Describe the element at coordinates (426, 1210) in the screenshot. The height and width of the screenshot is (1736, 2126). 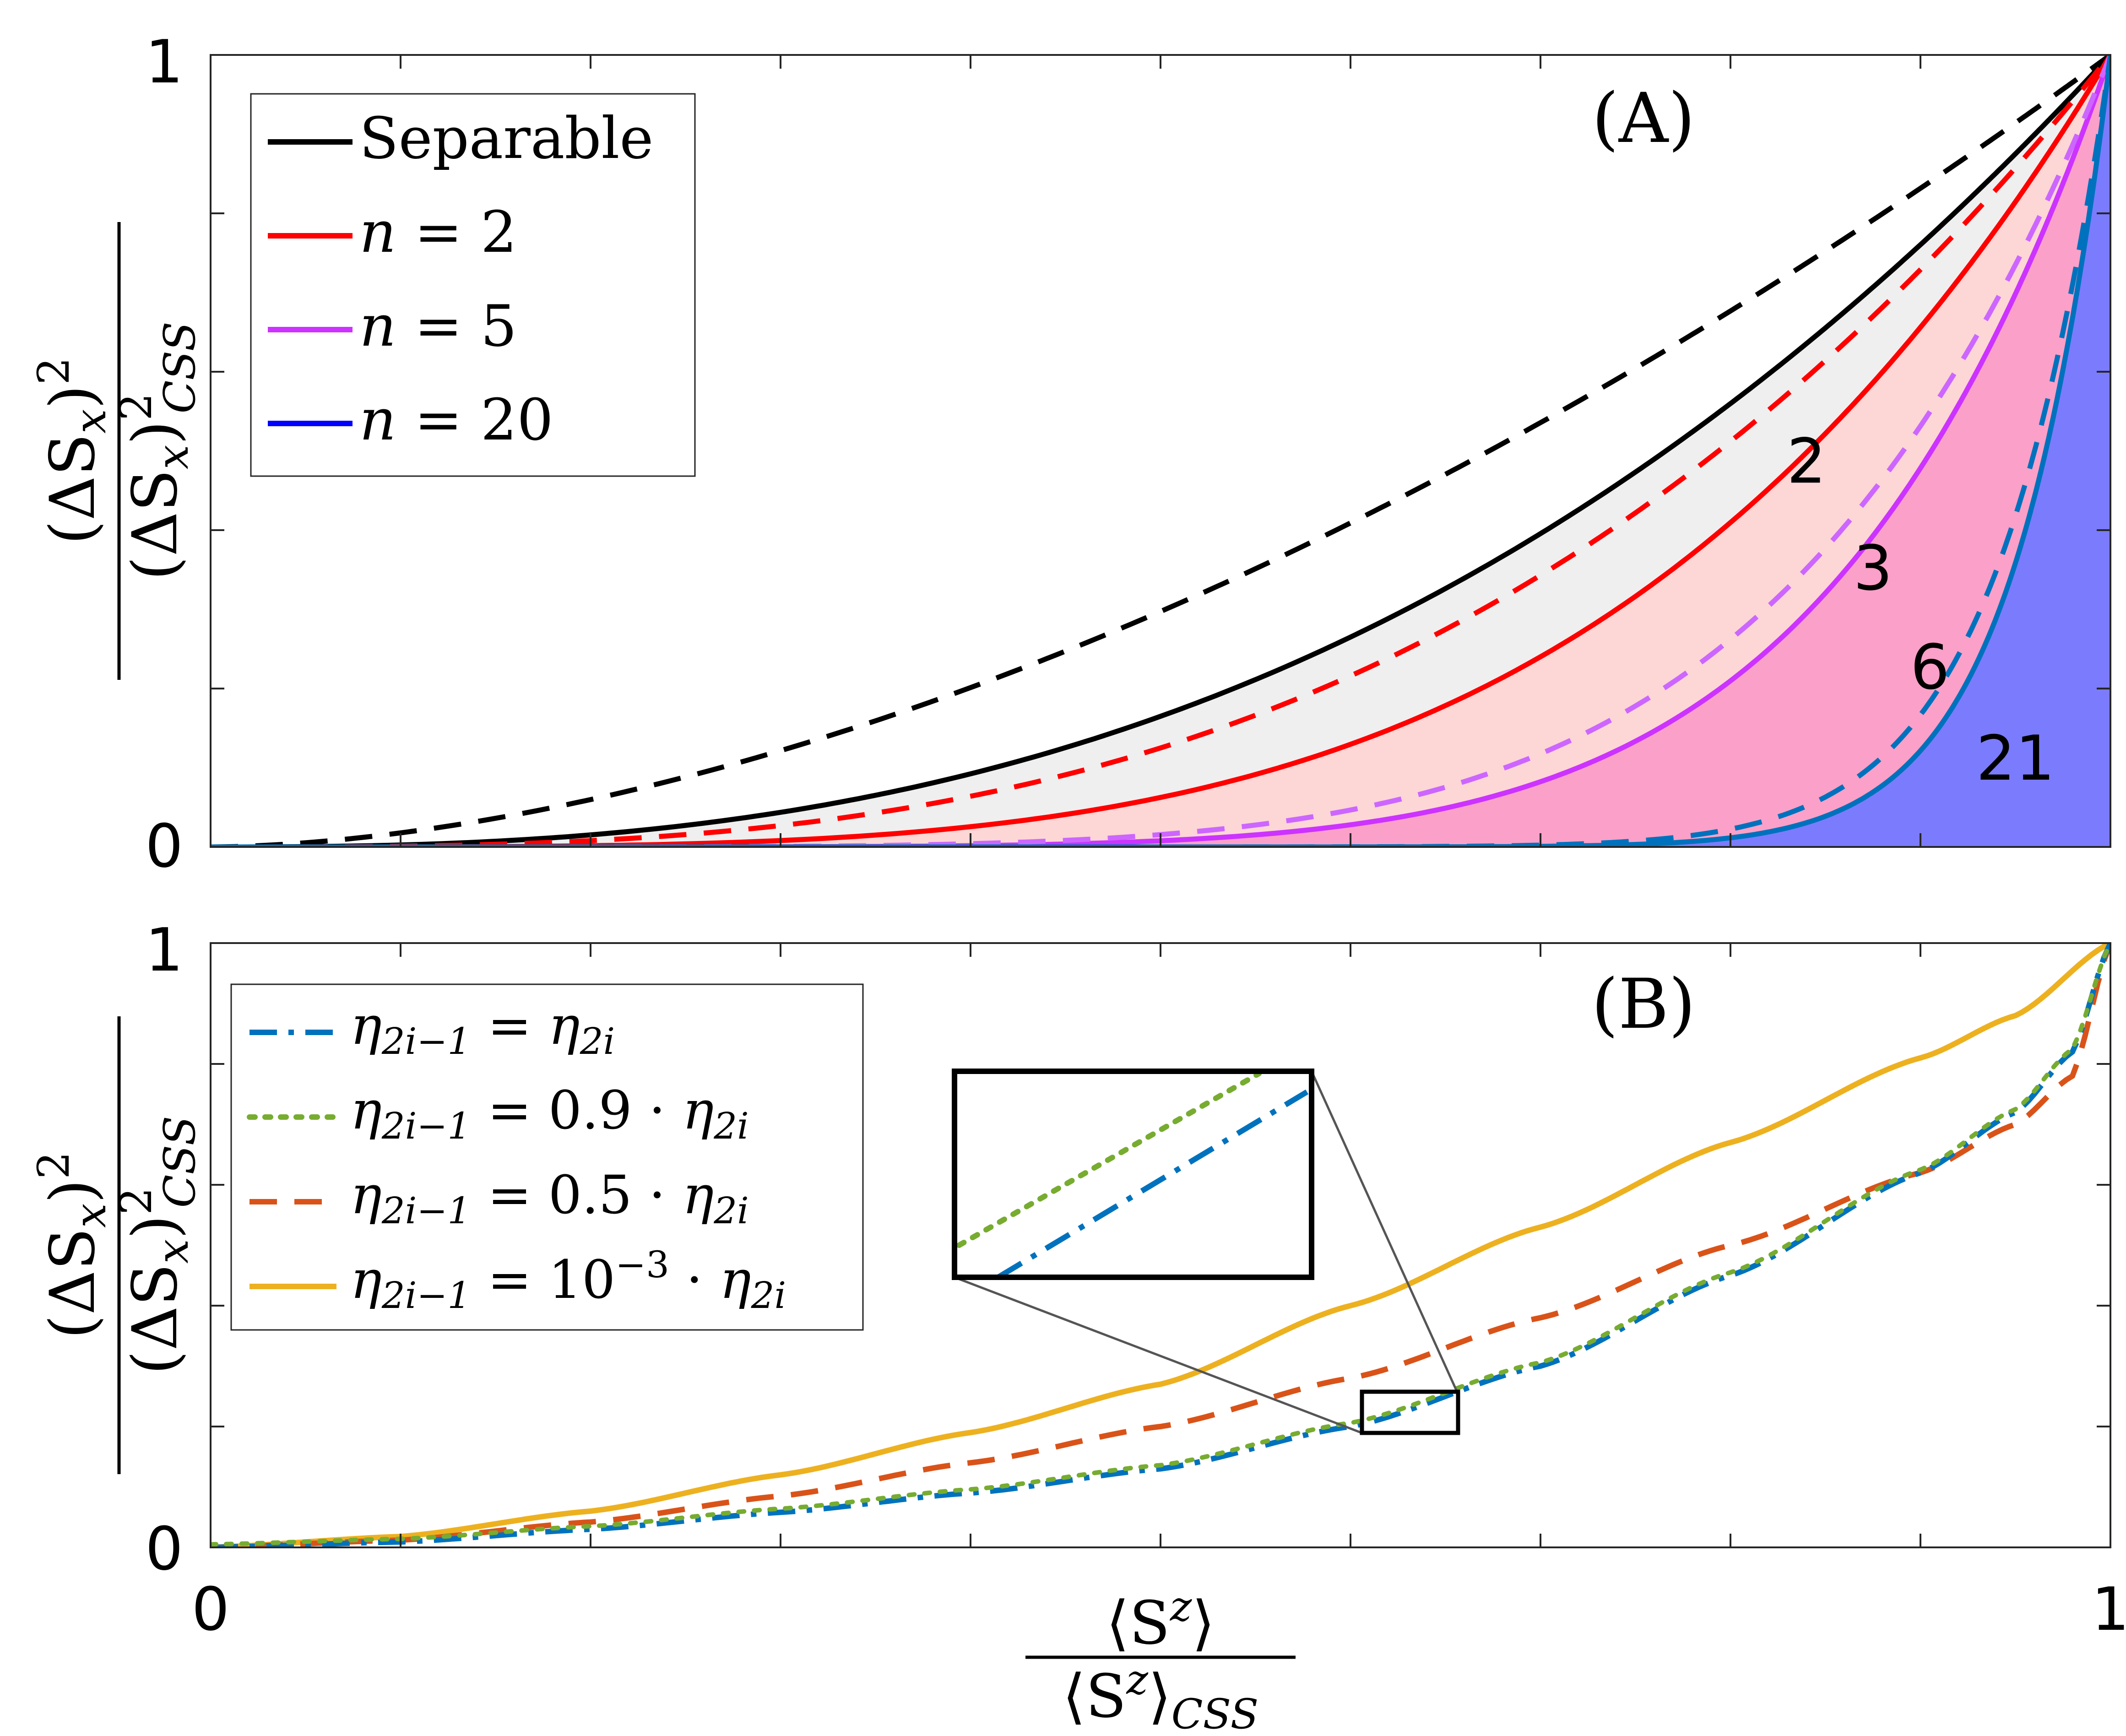
I see `legend-b-2-lhs-sub: 2i−1` at that location.